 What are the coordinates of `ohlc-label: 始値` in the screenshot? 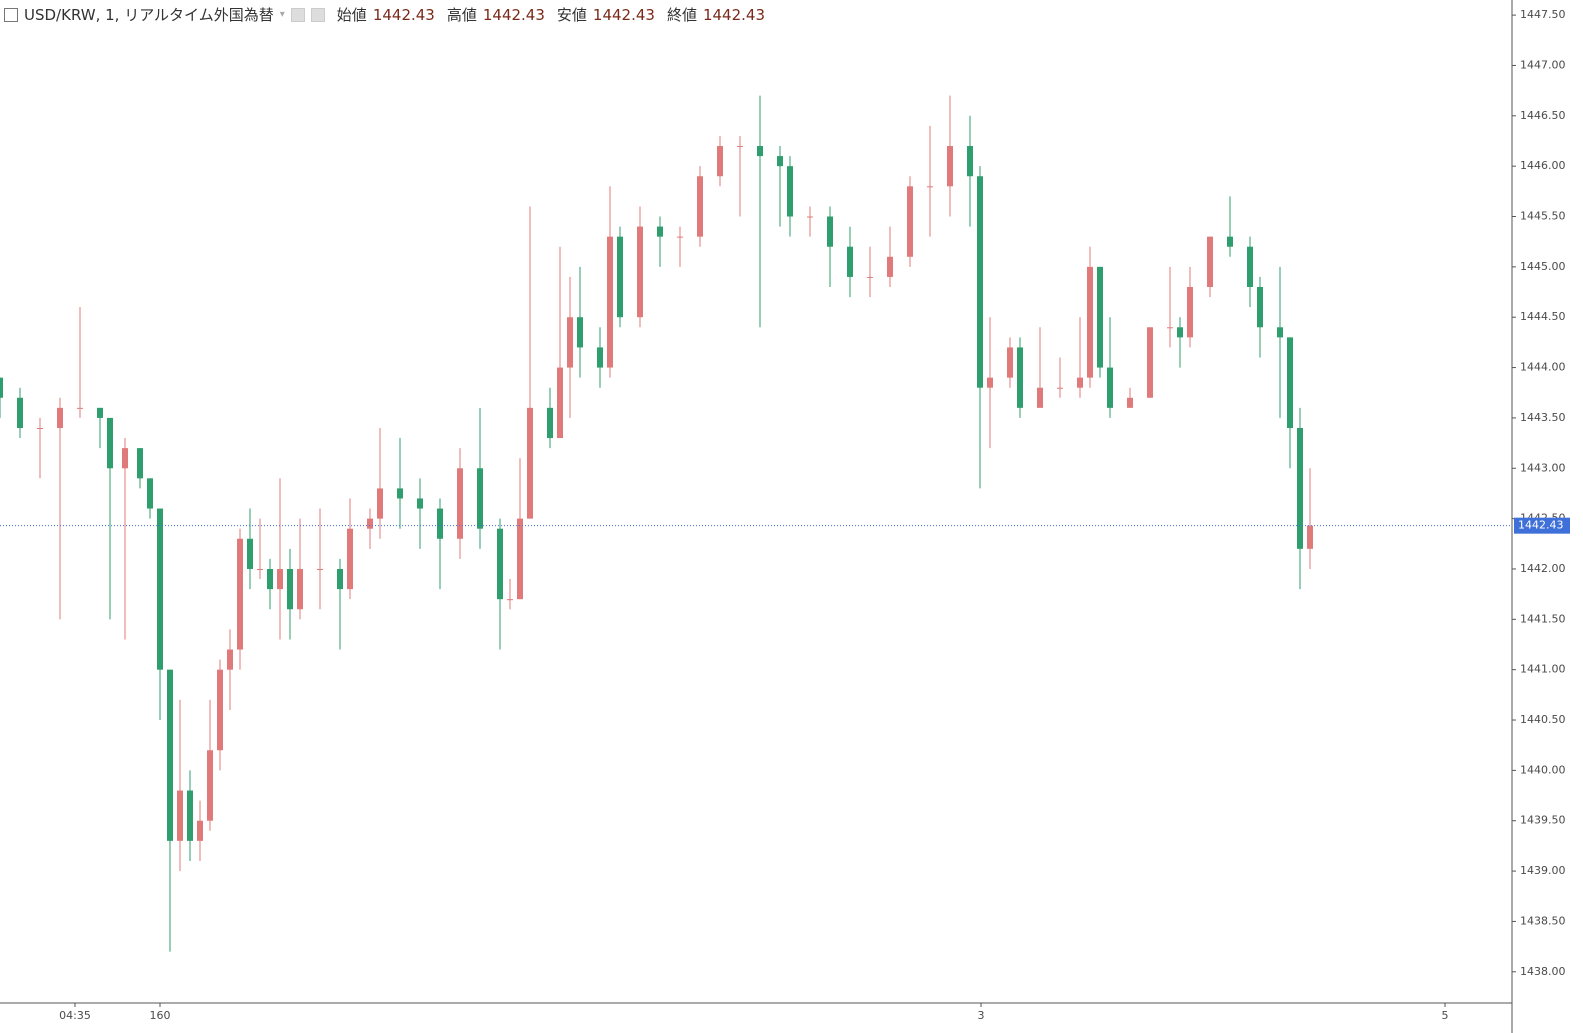 It's located at (351, 15).